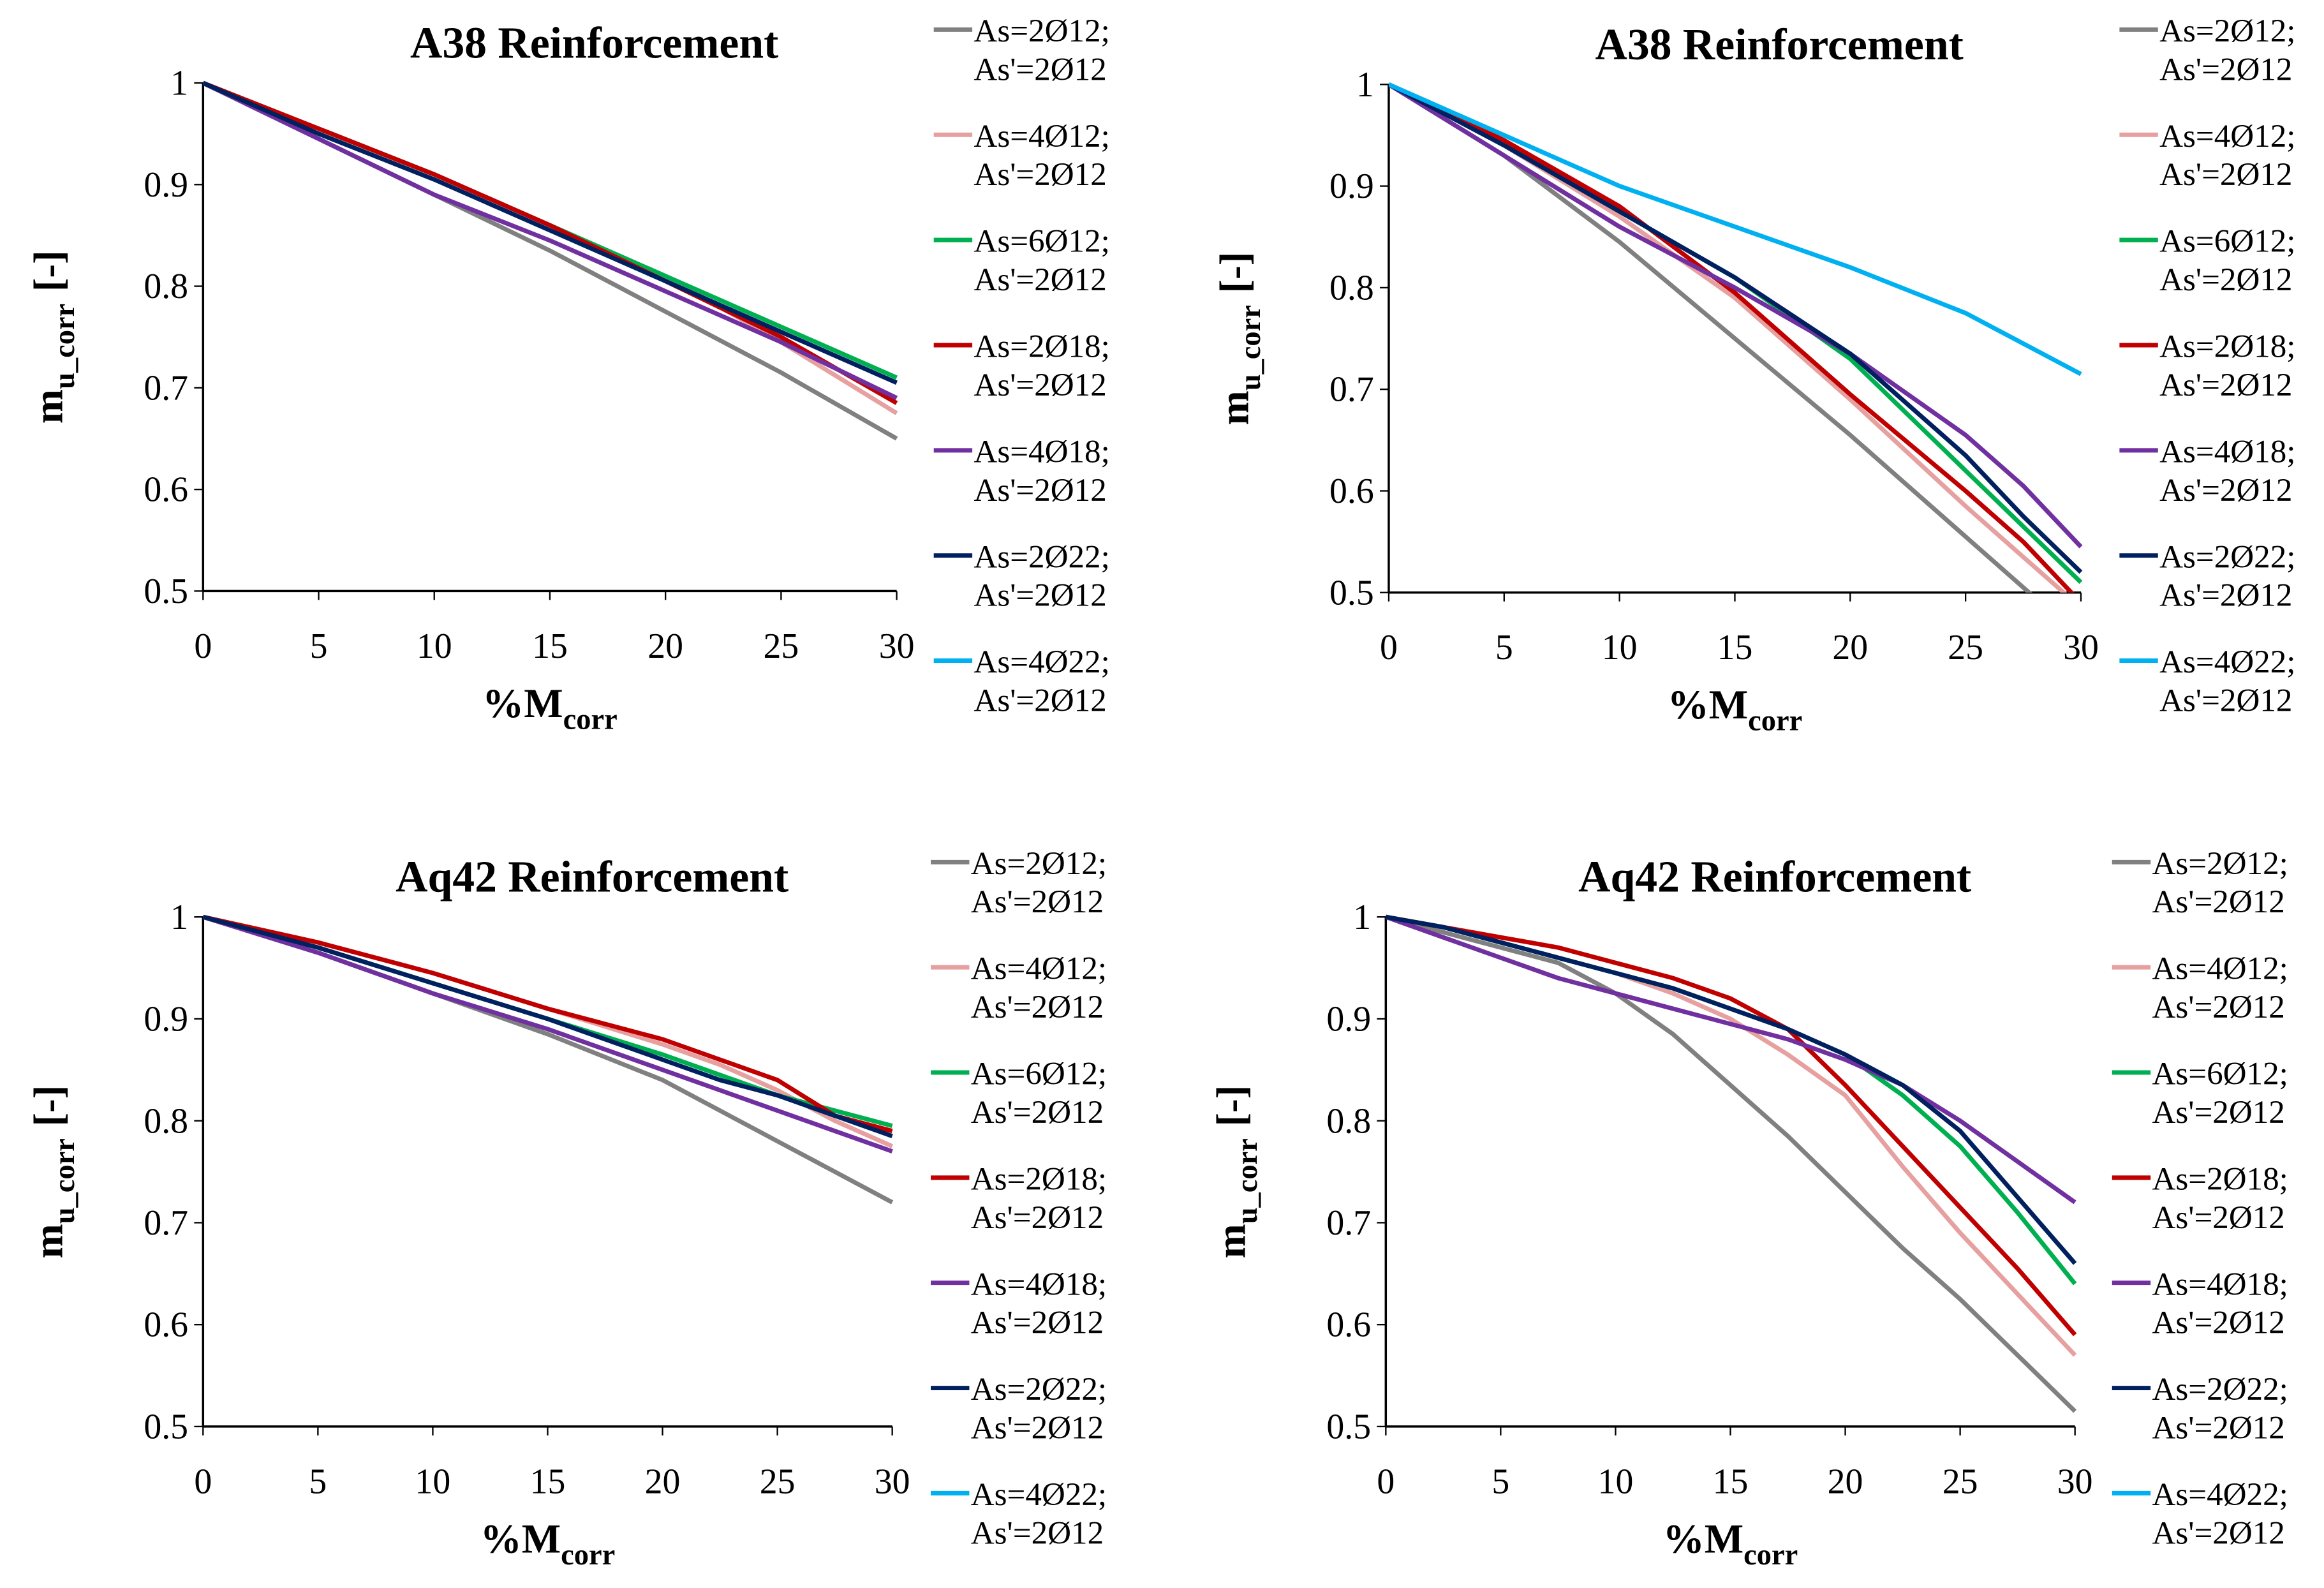 This screenshot has width=2324, height=1588. What do you see at coordinates (1780, 45) in the screenshot?
I see `chart-title: A38 Reinforcement` at bounding box center [1780, 45].